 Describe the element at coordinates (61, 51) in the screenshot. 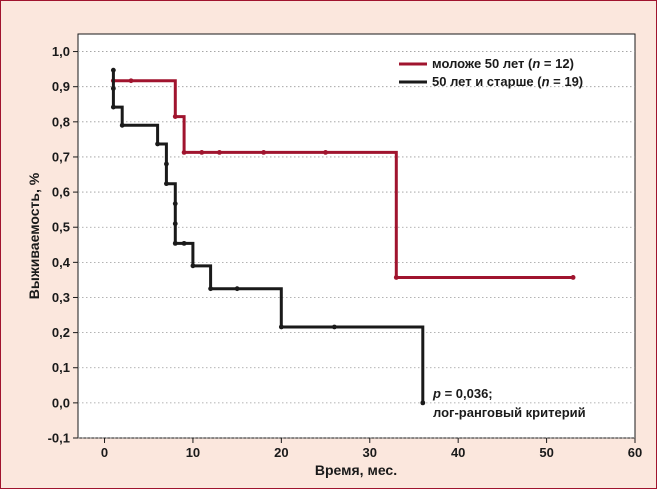

I see `y-tick-label: 1,0` at that location.